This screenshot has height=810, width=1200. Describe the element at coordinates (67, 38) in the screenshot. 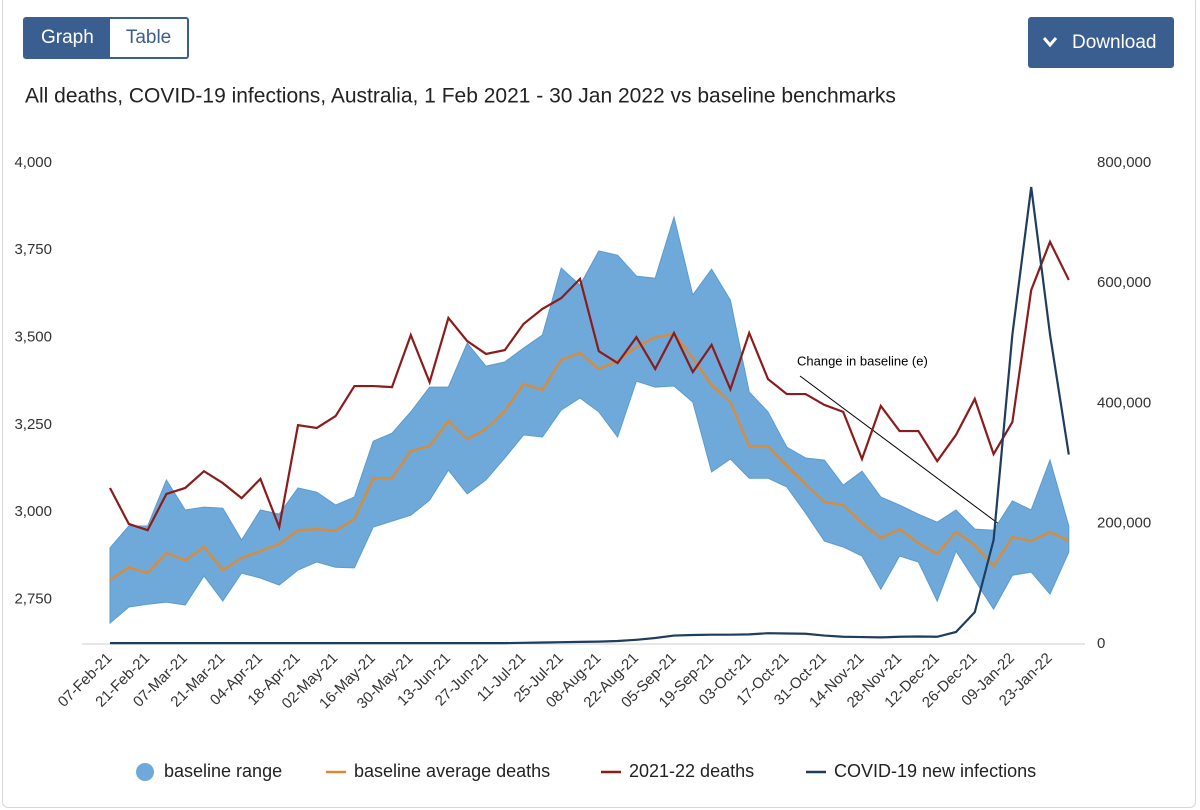

I see `graph-tab: Graph` at that location.